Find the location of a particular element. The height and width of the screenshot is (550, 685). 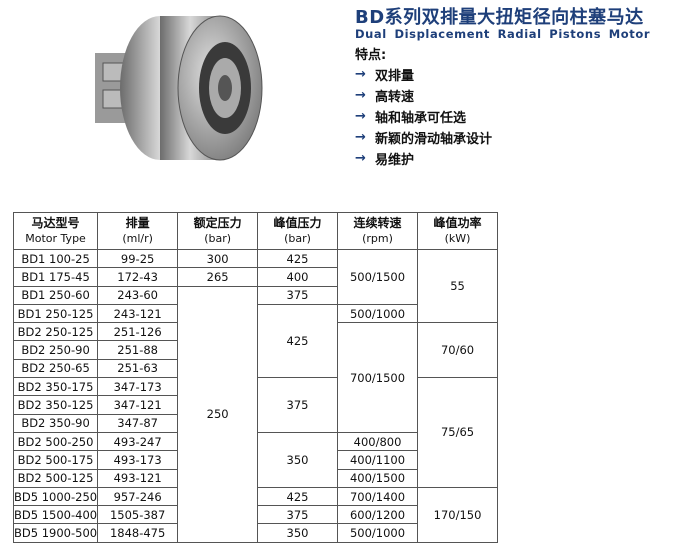

cell-motor-type: BD2 500-250 is located at coordinates (55, 441).